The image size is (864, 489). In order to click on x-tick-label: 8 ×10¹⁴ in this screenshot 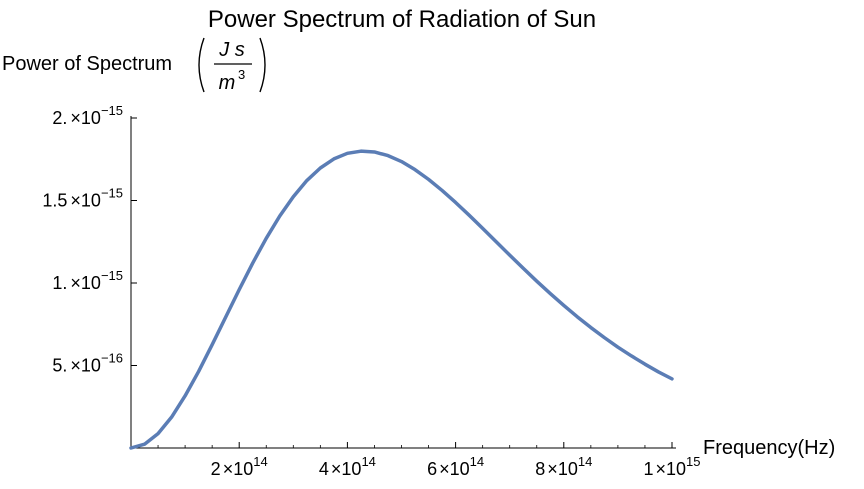, I will do `click(563, 466)`.